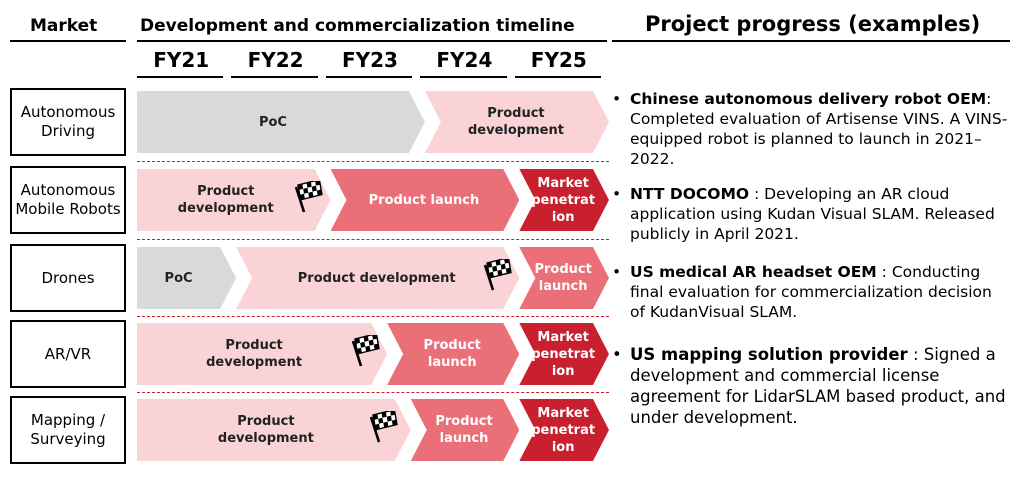 The width and height of the screenshot is (1014, 483). Describe the element at coordinates (690, 194) in the screenshot. I see `progress-item-company: NTT DOCOMO` at that location.